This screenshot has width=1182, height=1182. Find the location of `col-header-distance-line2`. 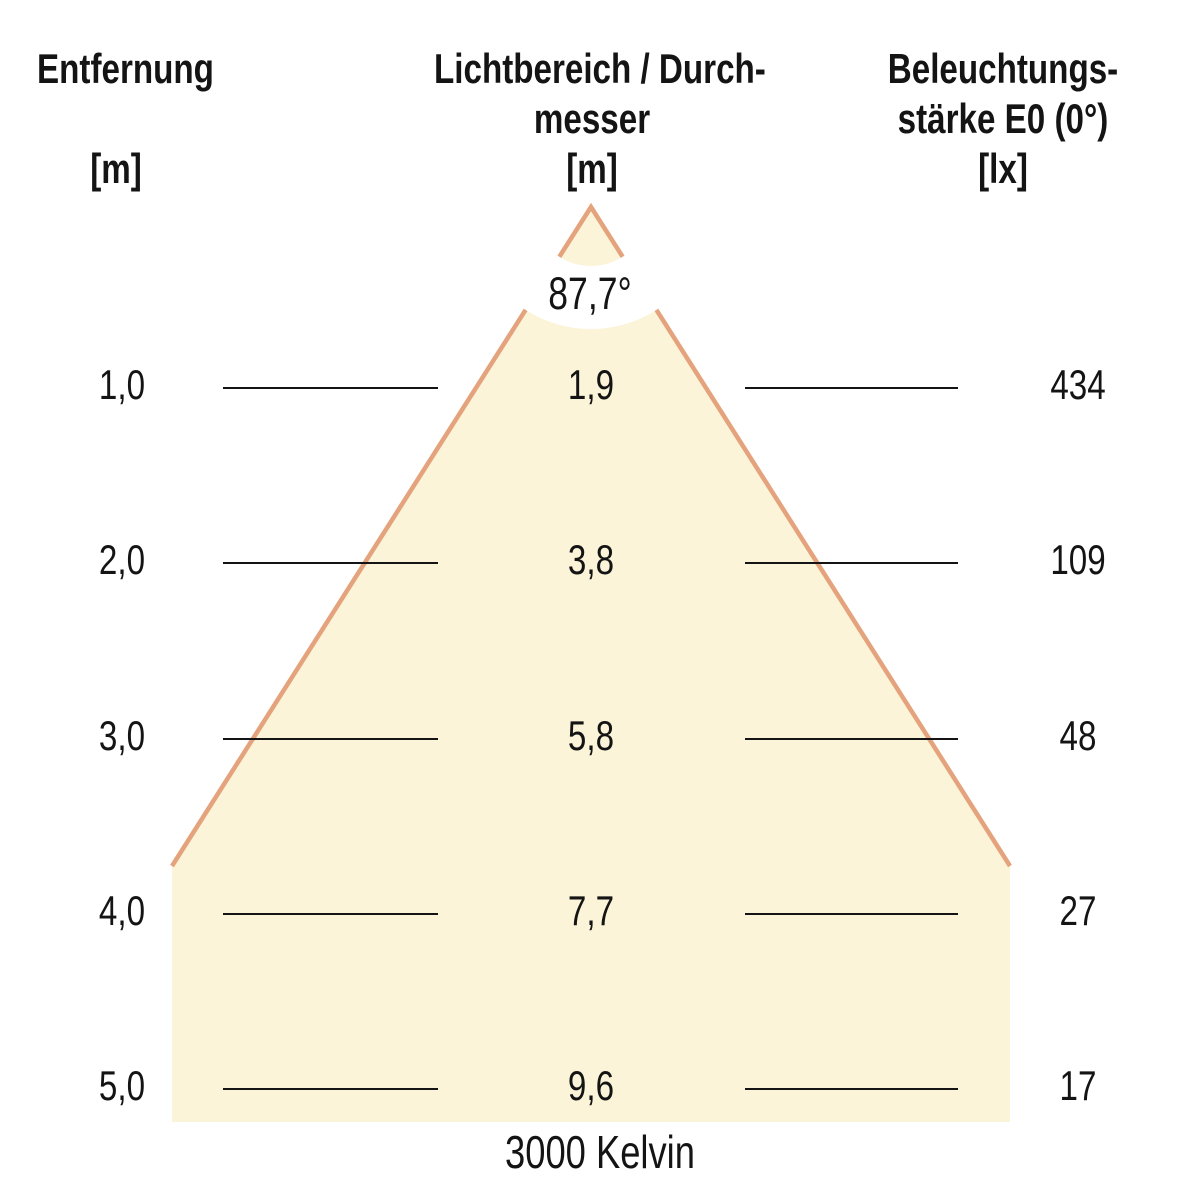

col-header-distance-line2 is located at coordinates (116, 119).